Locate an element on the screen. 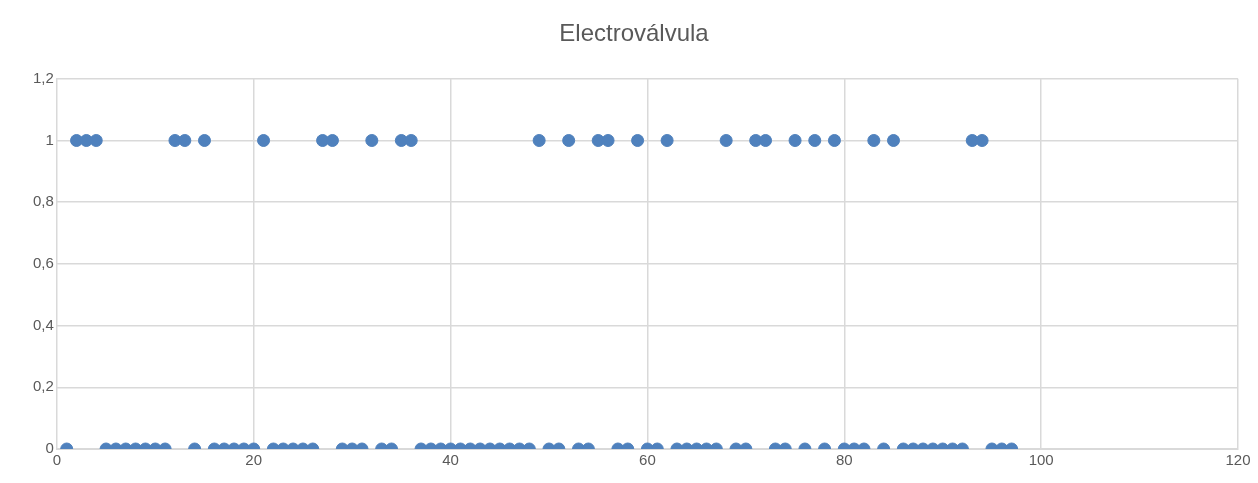 This screenshot has height=483, width=1258. y-tick-label: 0,6 is located at coordinates (43, 263).